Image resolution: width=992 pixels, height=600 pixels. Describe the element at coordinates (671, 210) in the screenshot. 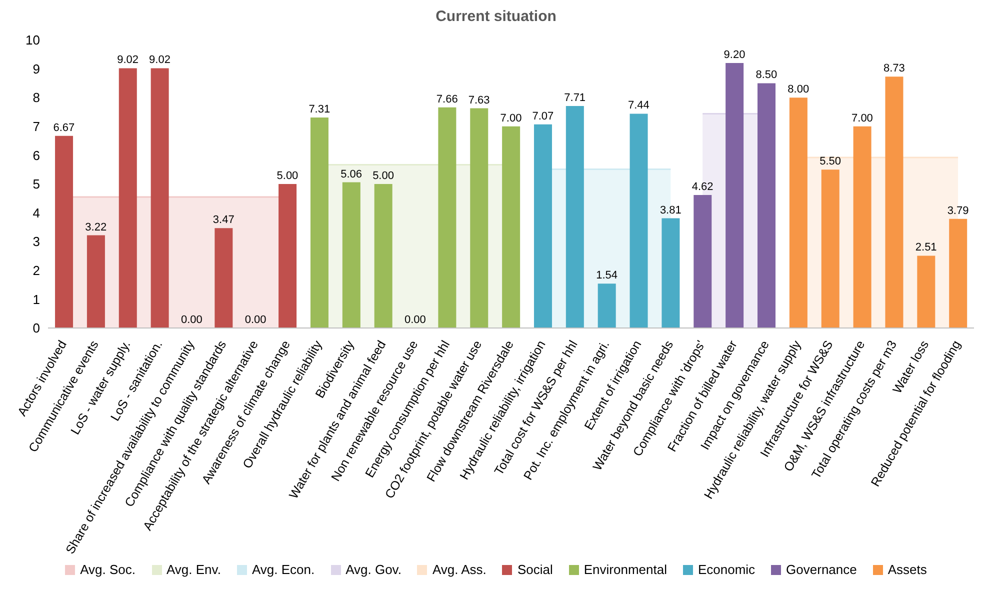

I see `data-label: 3.81` at that location.